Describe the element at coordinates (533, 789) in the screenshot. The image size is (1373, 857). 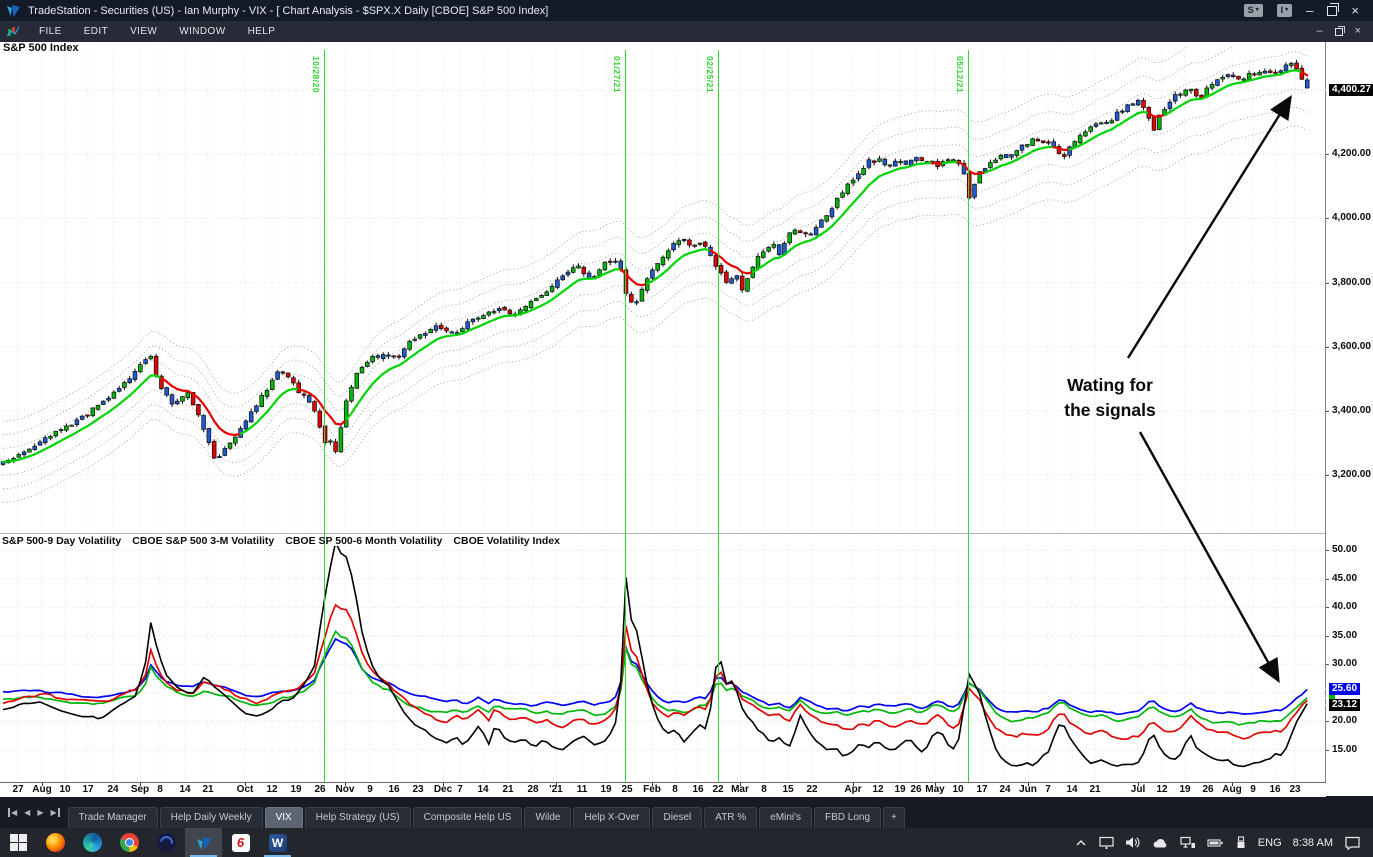
I see `date-axis-label: 28` at that location.